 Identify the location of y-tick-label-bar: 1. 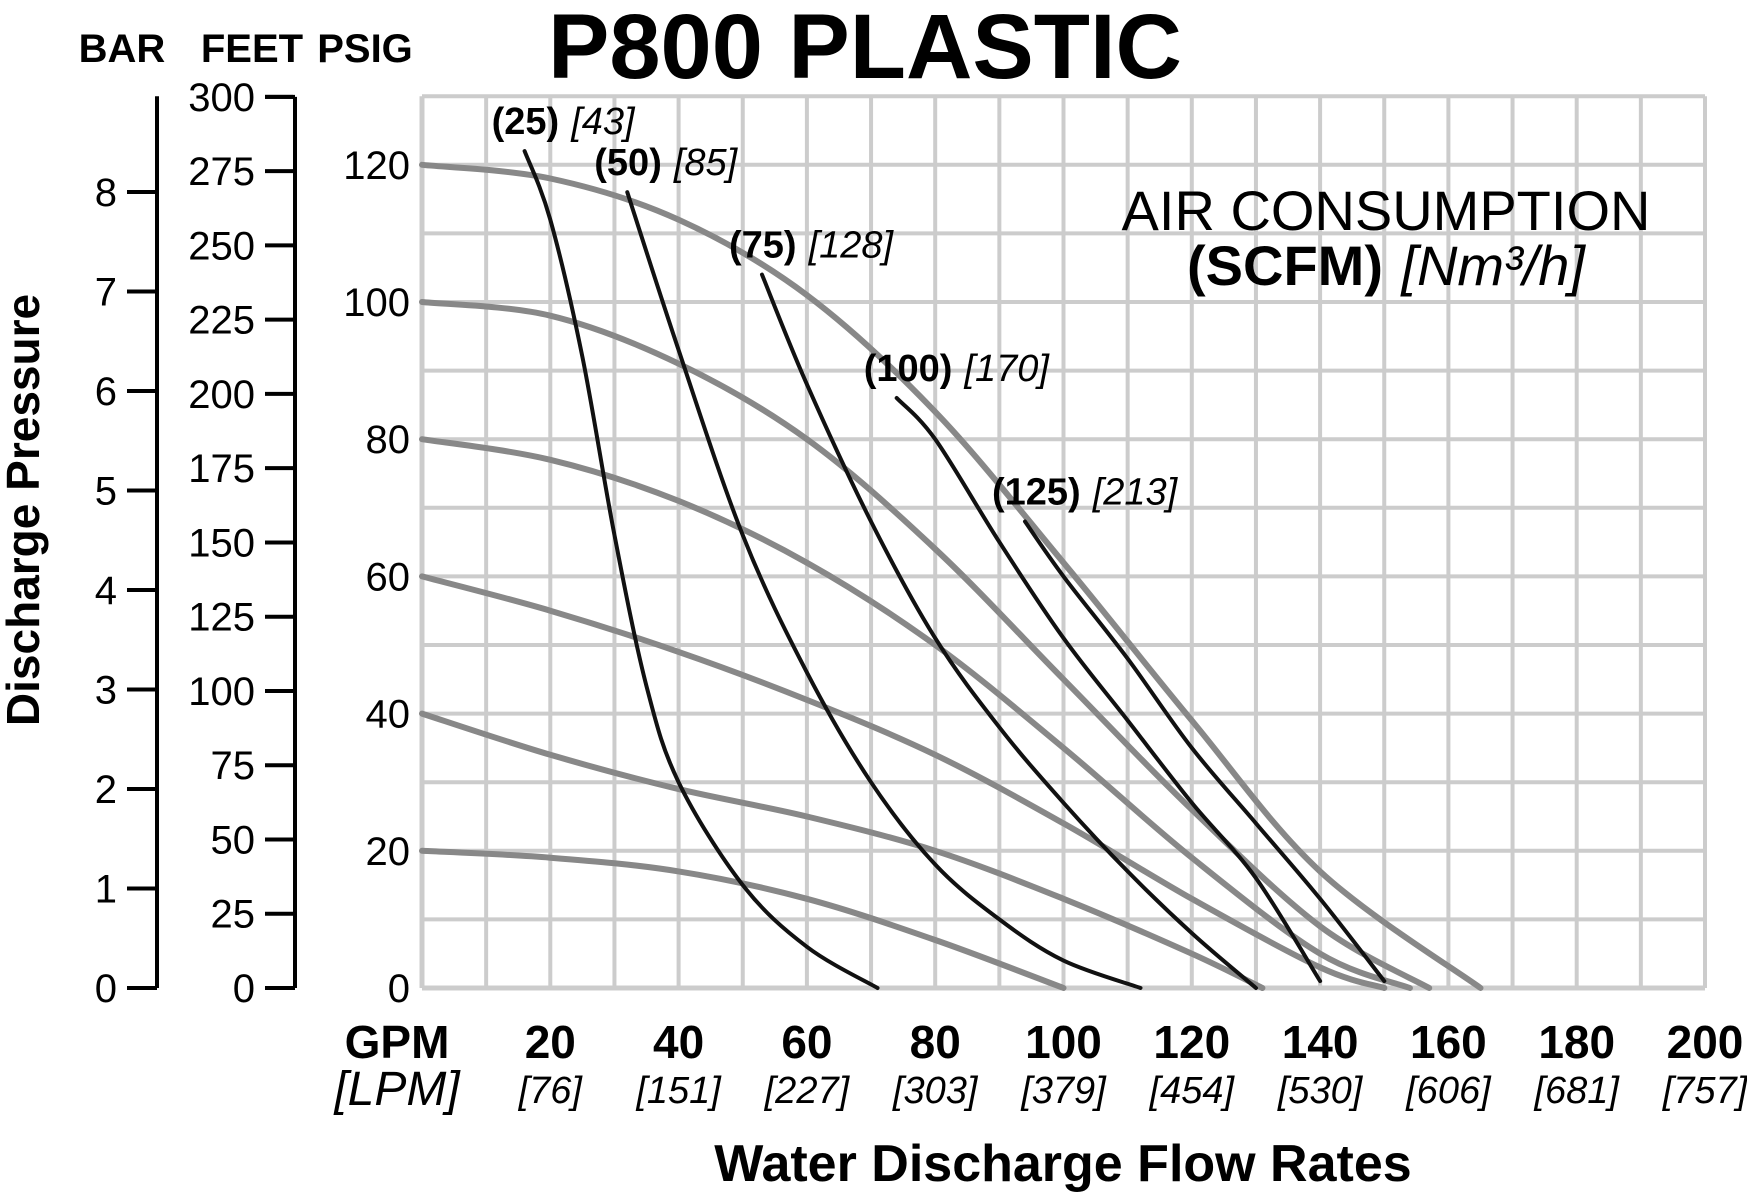
(106, 890).